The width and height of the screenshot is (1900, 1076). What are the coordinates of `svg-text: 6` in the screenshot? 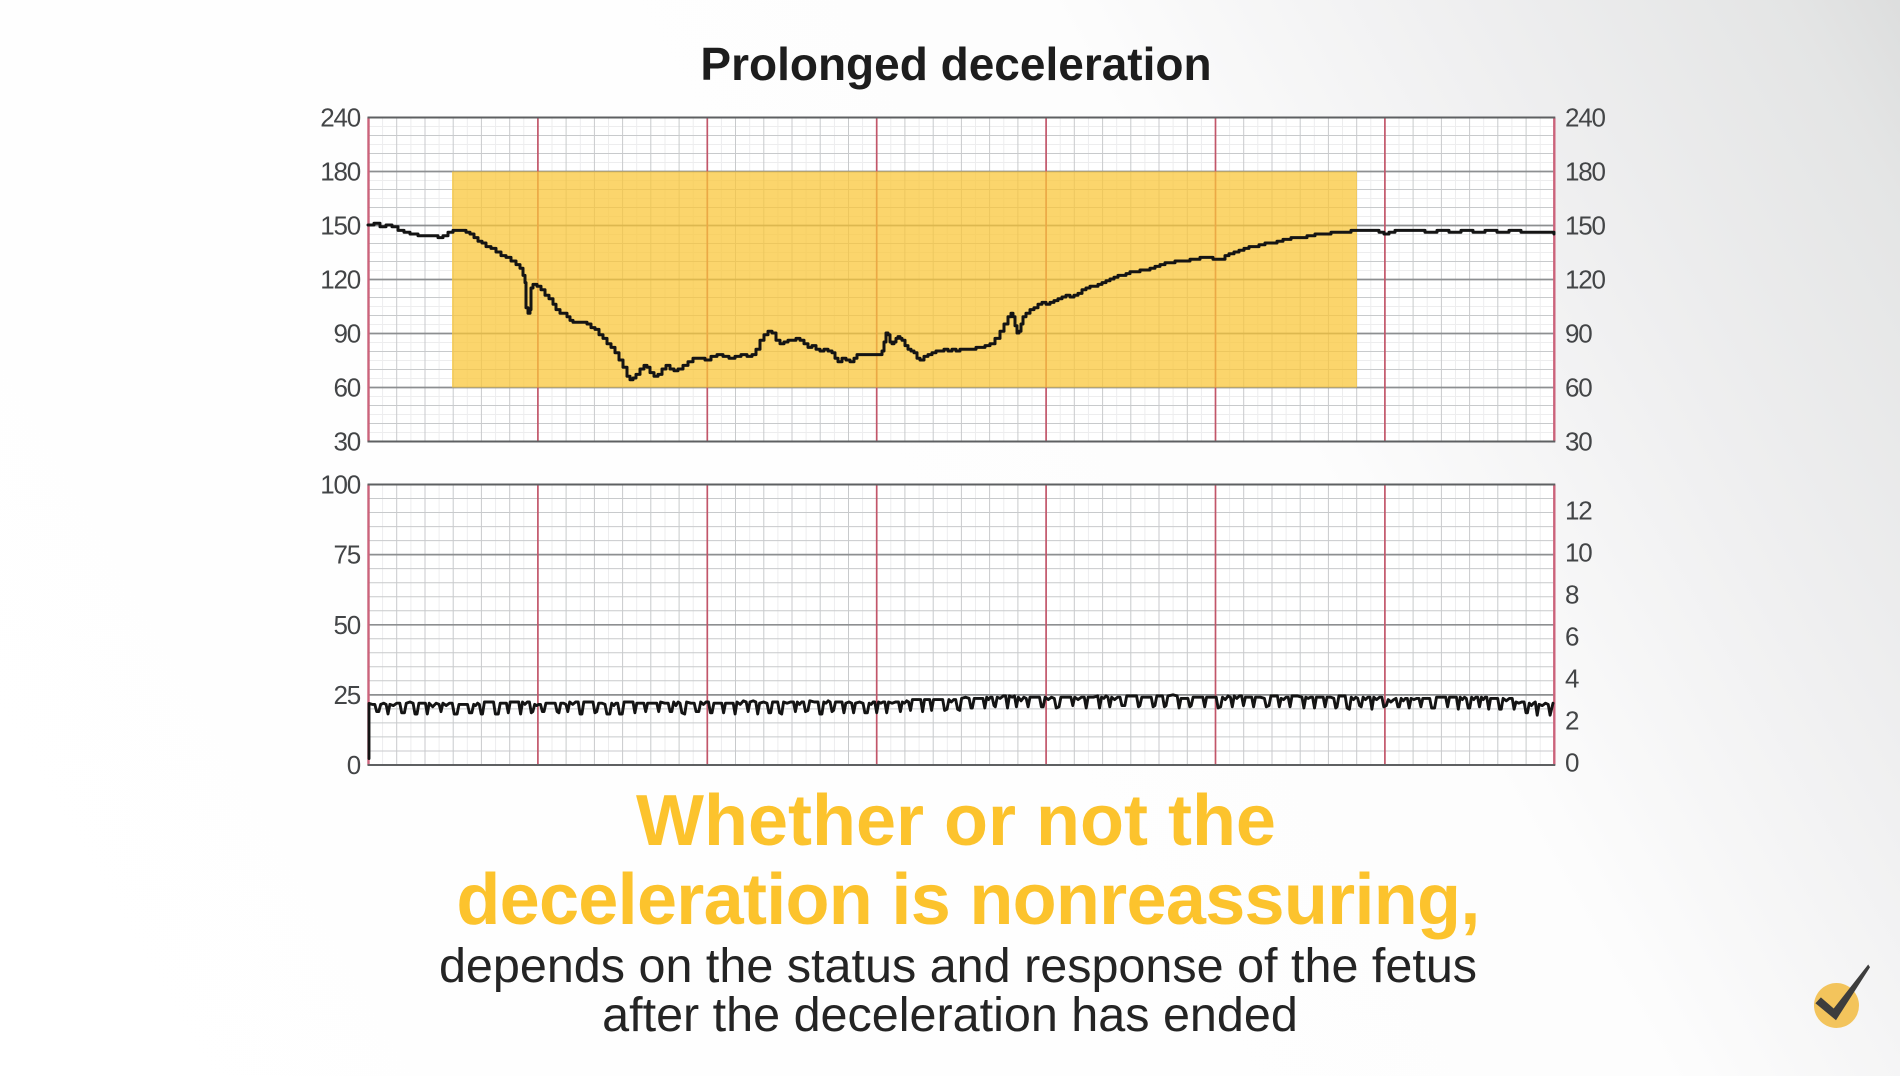 It's located at (1572, 637).